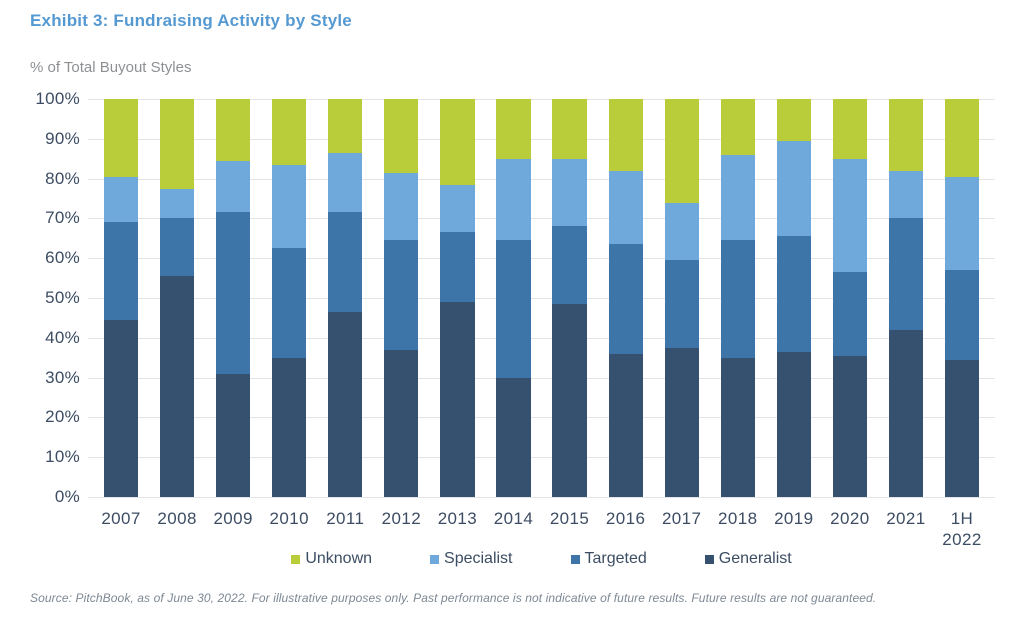 The image size is (1024, 622). Describe the element at coordinates (57, 98) in the screenshot. I see `y-tick-label: 100%` at that location.